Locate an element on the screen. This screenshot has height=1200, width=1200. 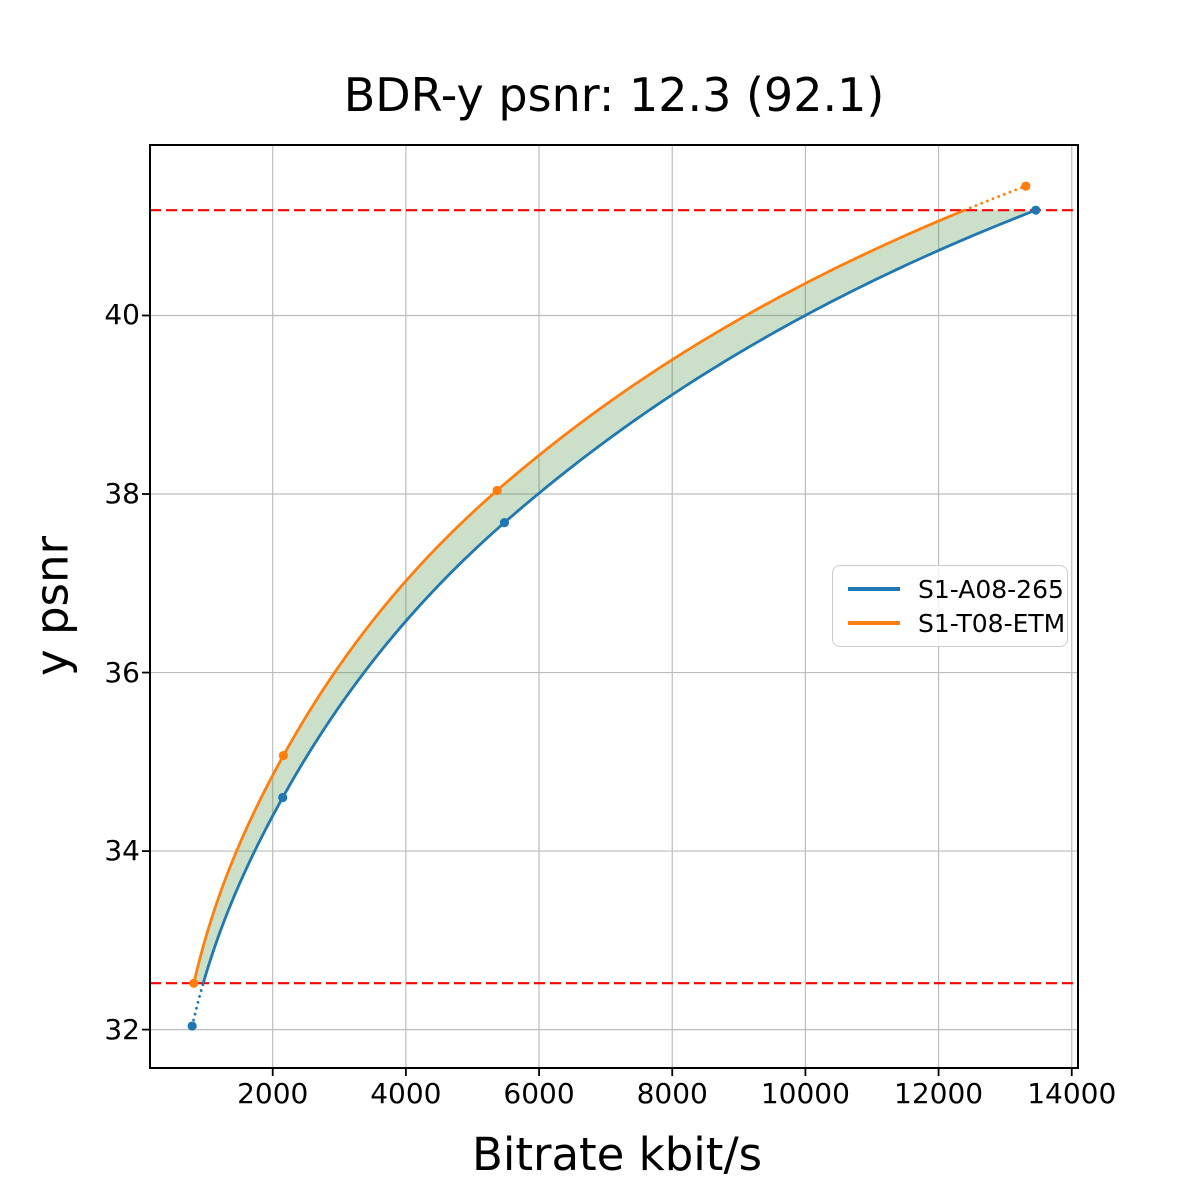
x-tick-label: 4000 is located at coordinates (406, 1093).